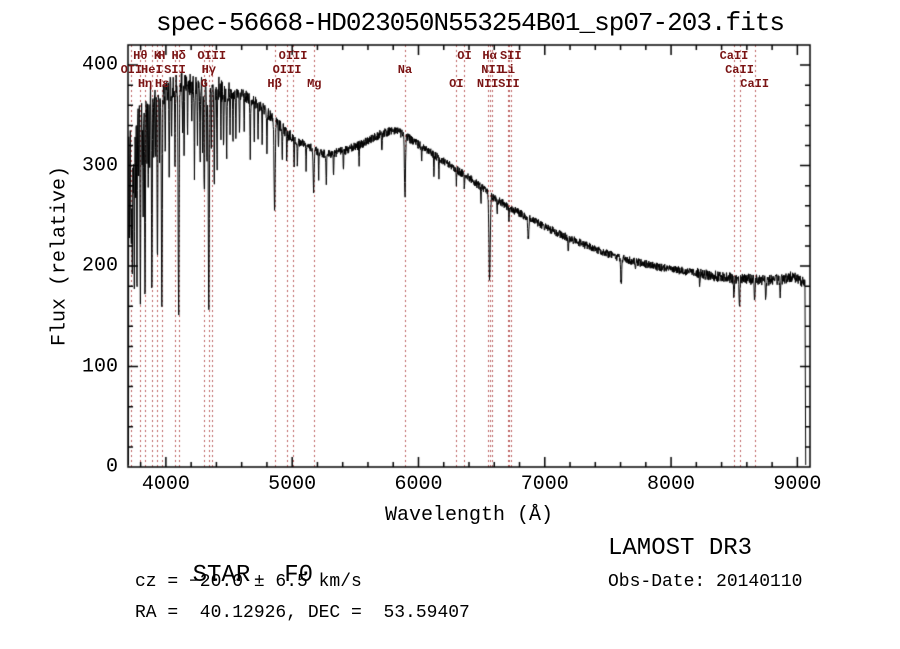 Image resolution: width=900 pixels, height=649 pixels. I want to click on x-tick-label: 4000, so click(165, 484).